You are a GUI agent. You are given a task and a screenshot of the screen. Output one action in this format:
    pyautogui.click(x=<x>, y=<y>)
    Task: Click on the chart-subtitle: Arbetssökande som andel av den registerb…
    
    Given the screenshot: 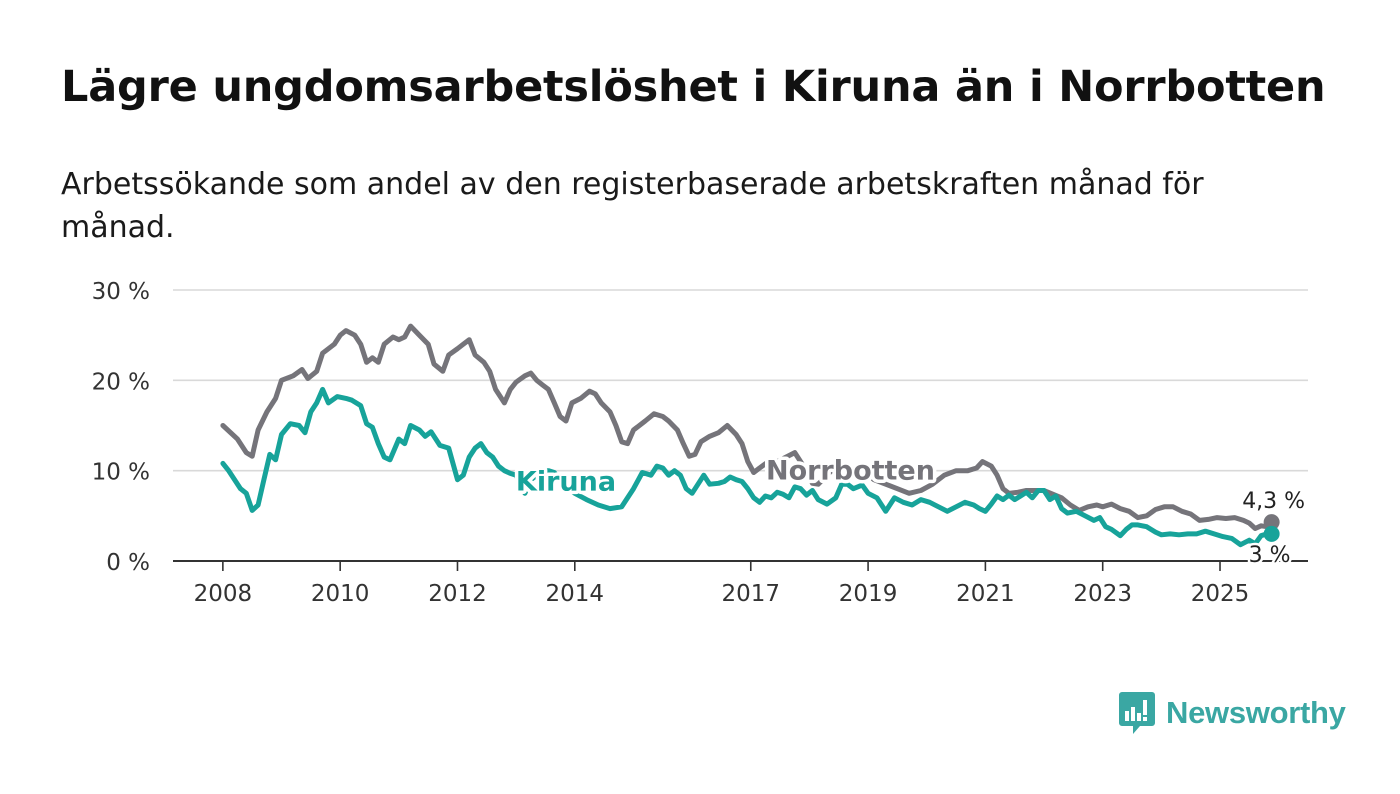 What is the action you would take?
    pyautogui.click(x=632, y=206)
    